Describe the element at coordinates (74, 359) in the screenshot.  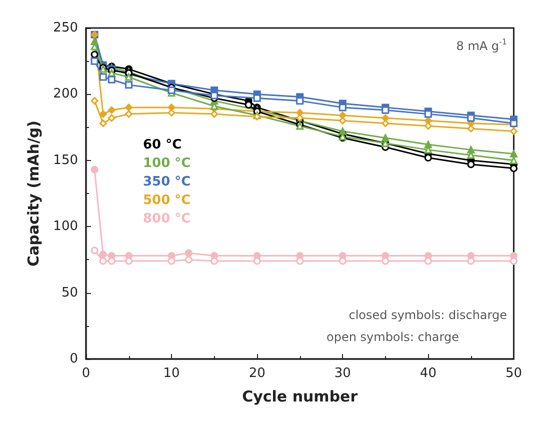
I see `y-tick-label: 0` at that location.